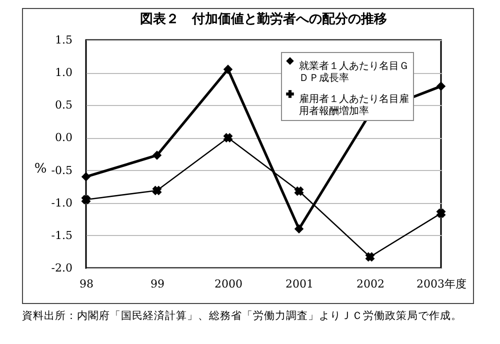  Describe the element at coordinates (63, 73) in the screenshot. I see `y-tick-label: 1.0` at that location.